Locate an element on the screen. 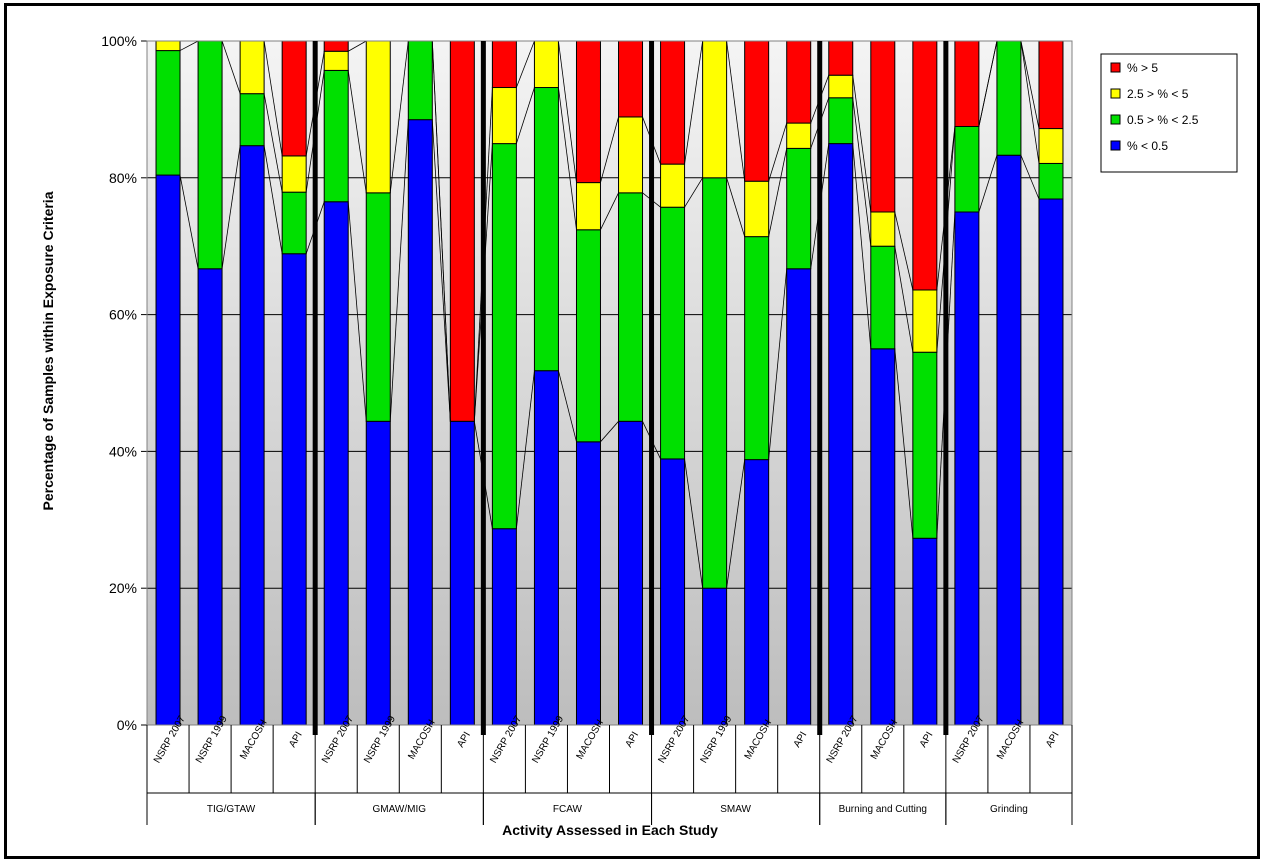  legend: % > 5 2.5 > % < 5 0.5 > % < 2.5 % < 0.5 is located at coordinates (1169, 113).